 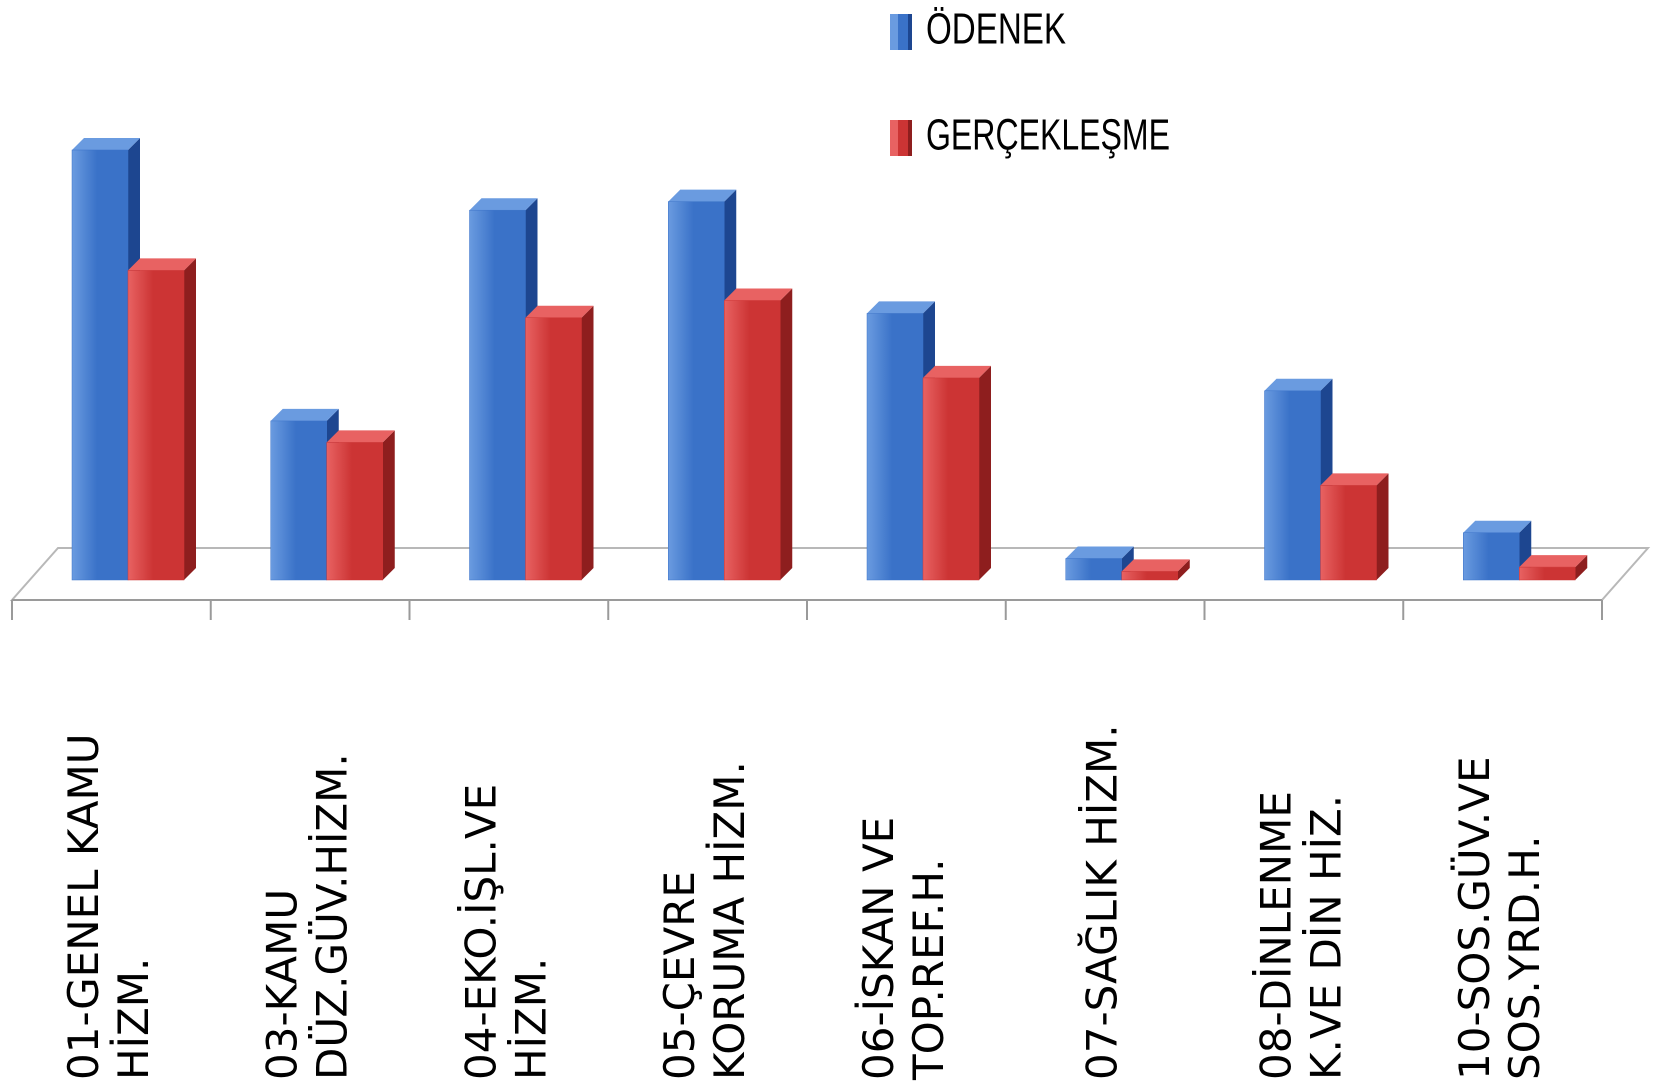 I want to click on category-label: 08-DİNLENME, so click(x=1275, y=935).